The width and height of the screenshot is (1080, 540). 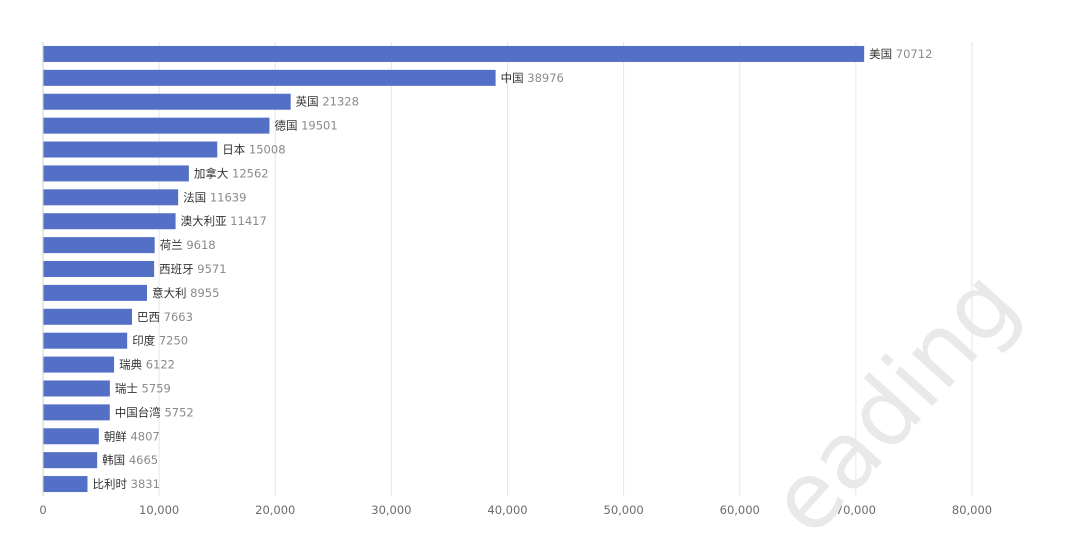 What do you see at coordinates (178, 412) in the screenshot?
I see `bar-label-value: 5752` at bounding box center [178, 412].